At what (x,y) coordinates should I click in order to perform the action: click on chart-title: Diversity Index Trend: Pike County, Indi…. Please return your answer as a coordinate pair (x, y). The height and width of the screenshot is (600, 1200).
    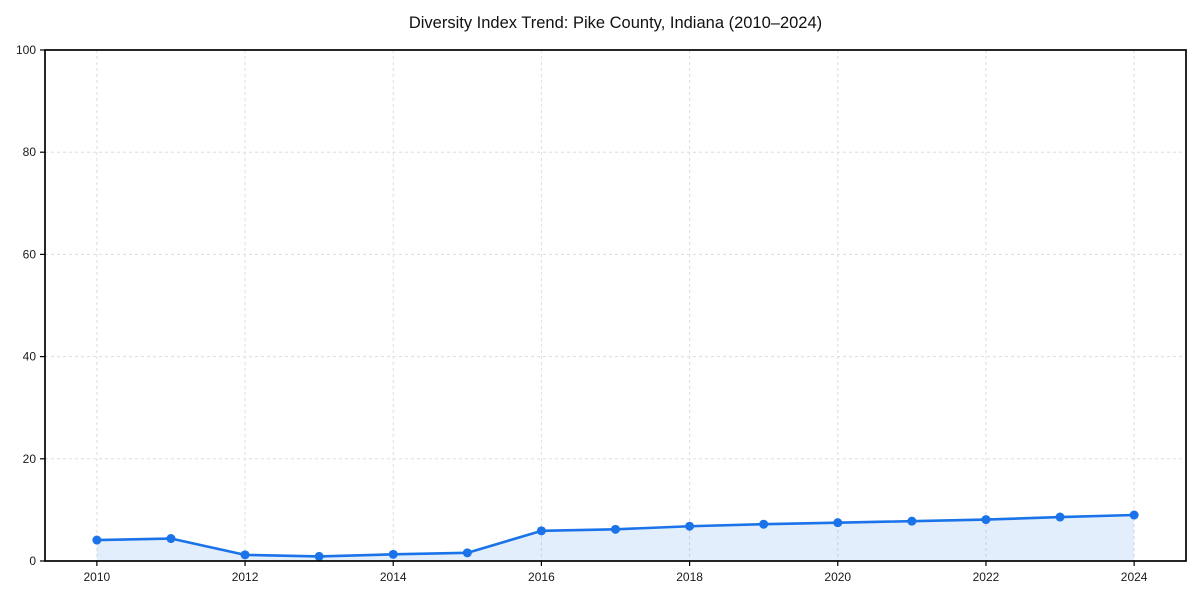
    Looking at the image, I should click on (615, 23).